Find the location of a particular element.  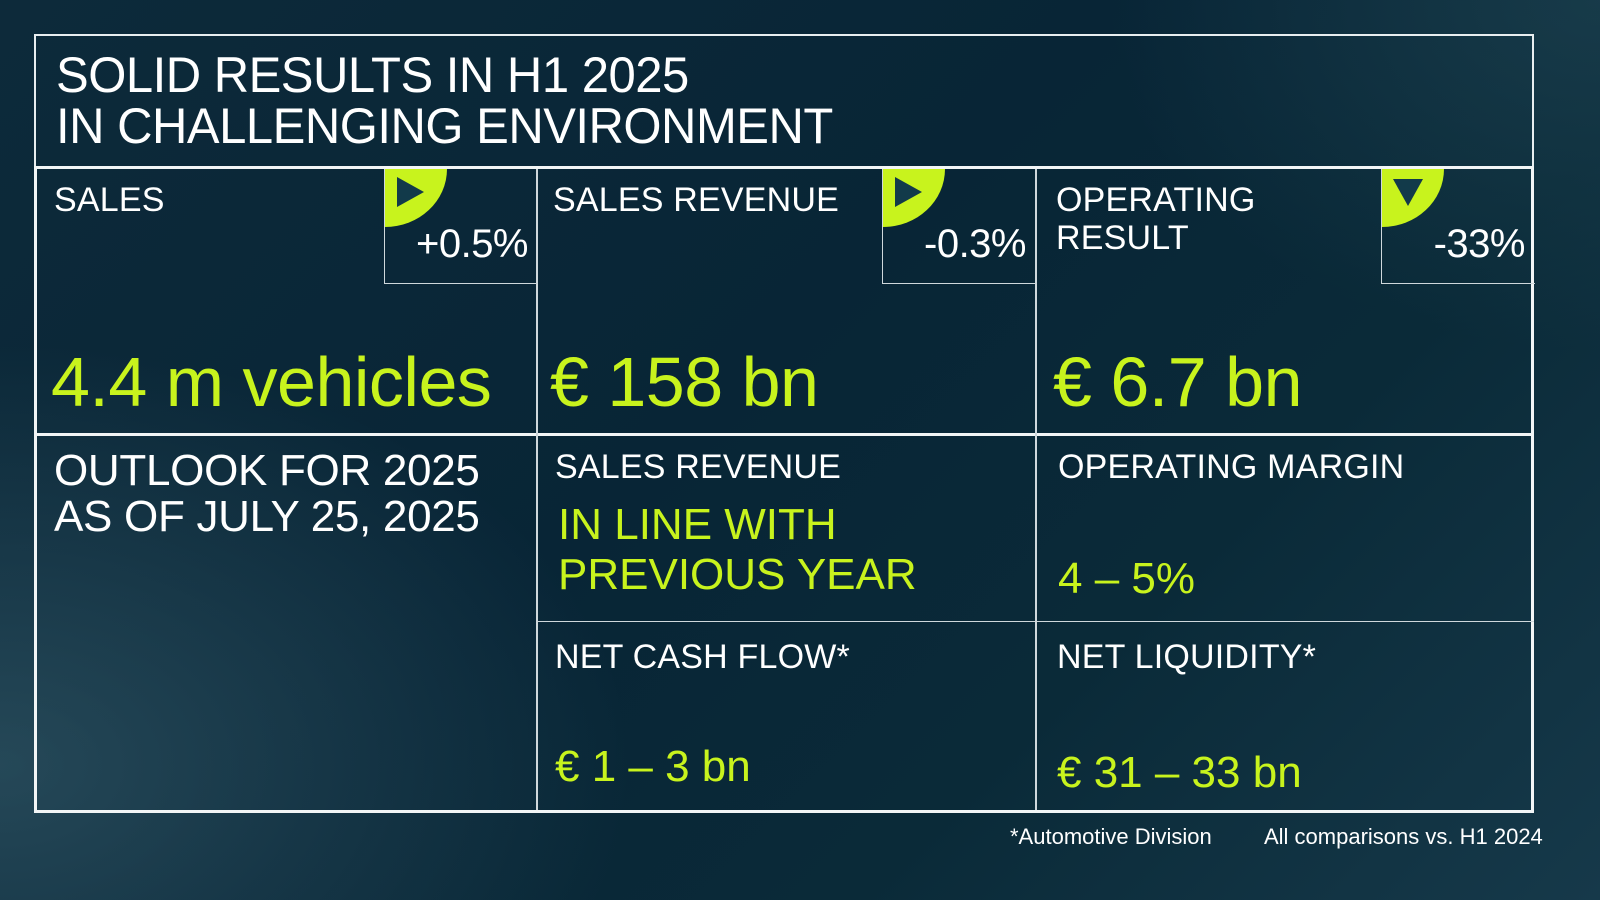

kpi-change-badge: -33% is located at coordinates (1458, 226).